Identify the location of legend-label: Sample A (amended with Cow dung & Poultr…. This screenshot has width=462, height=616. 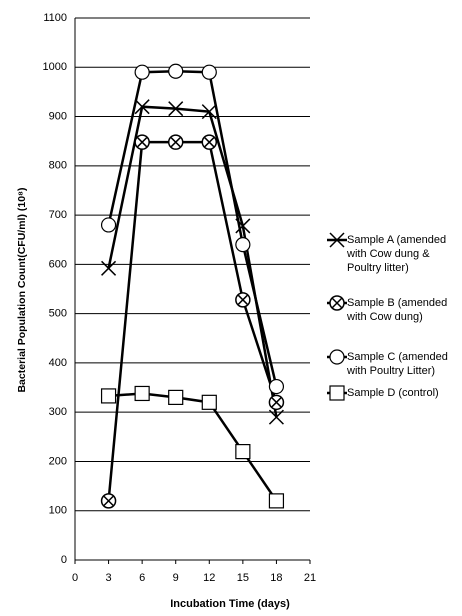
(397, 254).